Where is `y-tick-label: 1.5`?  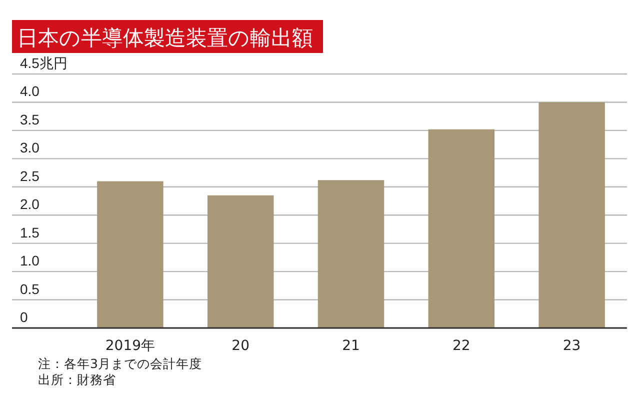
y-tick-label: 1.5 is located at coordinates (30, 232).